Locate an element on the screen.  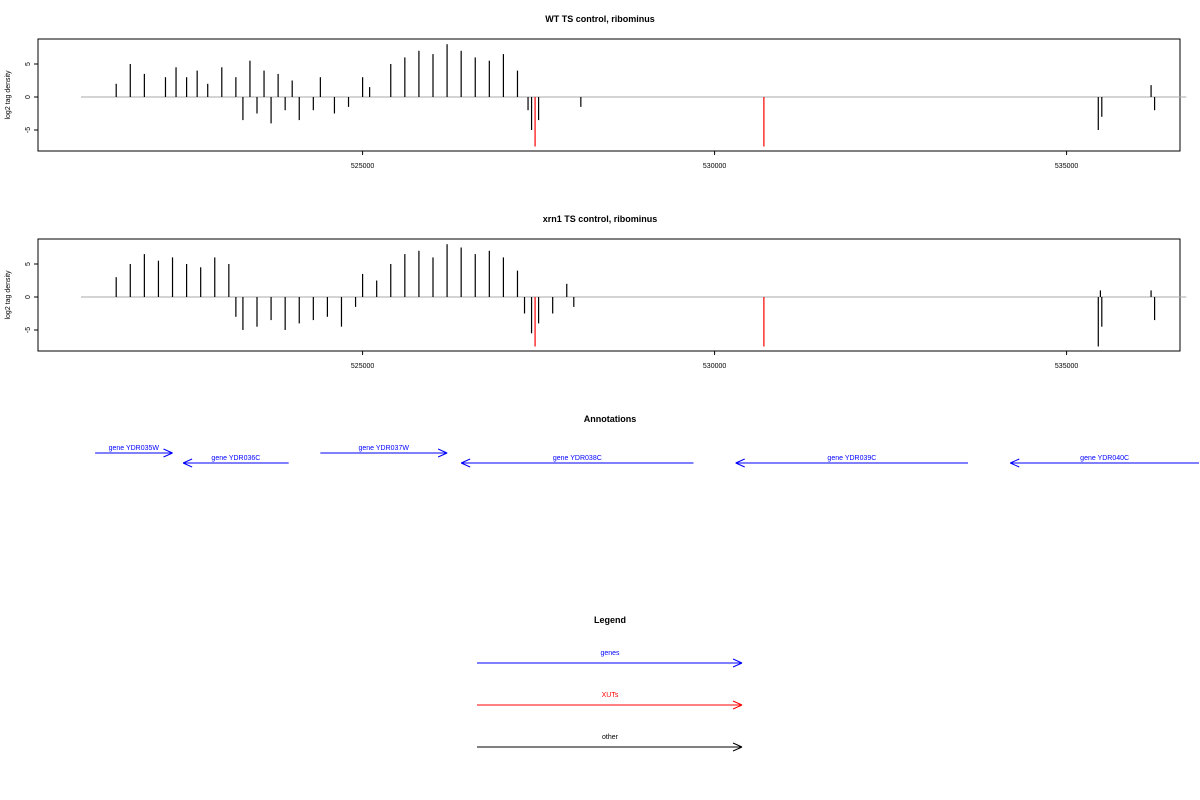
legend-arrow-0-head-upper is located at coordinates (737, 661).